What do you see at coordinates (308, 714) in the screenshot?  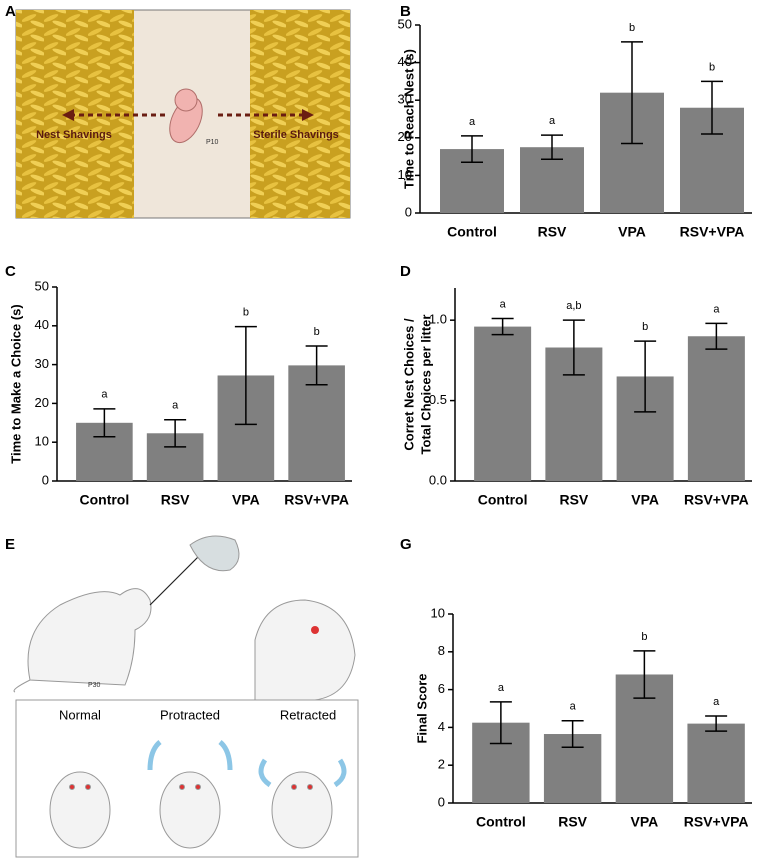 I see `state-label: Retracted` at bounding box center [308, 714].